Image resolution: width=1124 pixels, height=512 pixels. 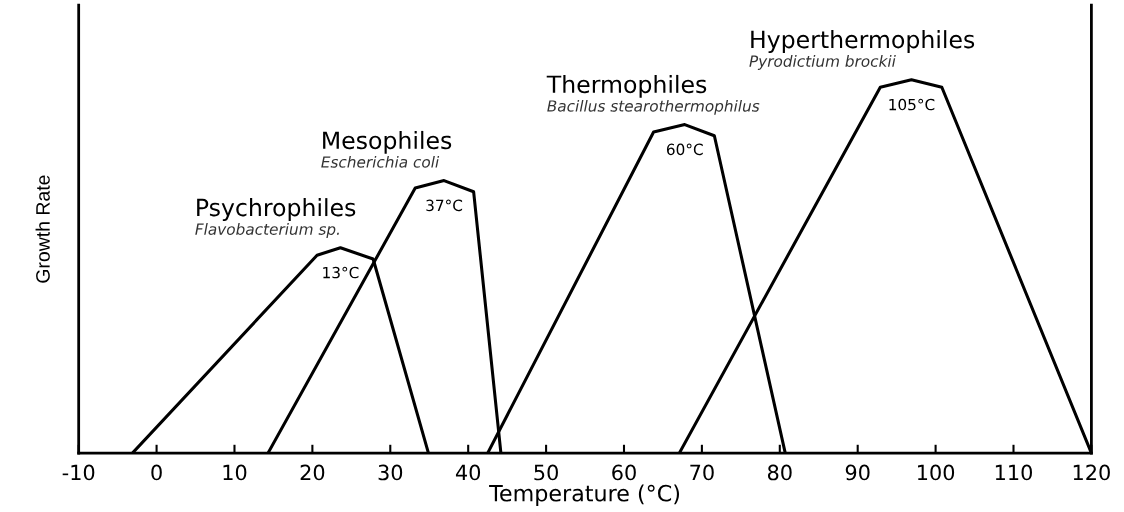 I want to click on x-axis-title: Temperature (°C), so click(x=584, y=495).